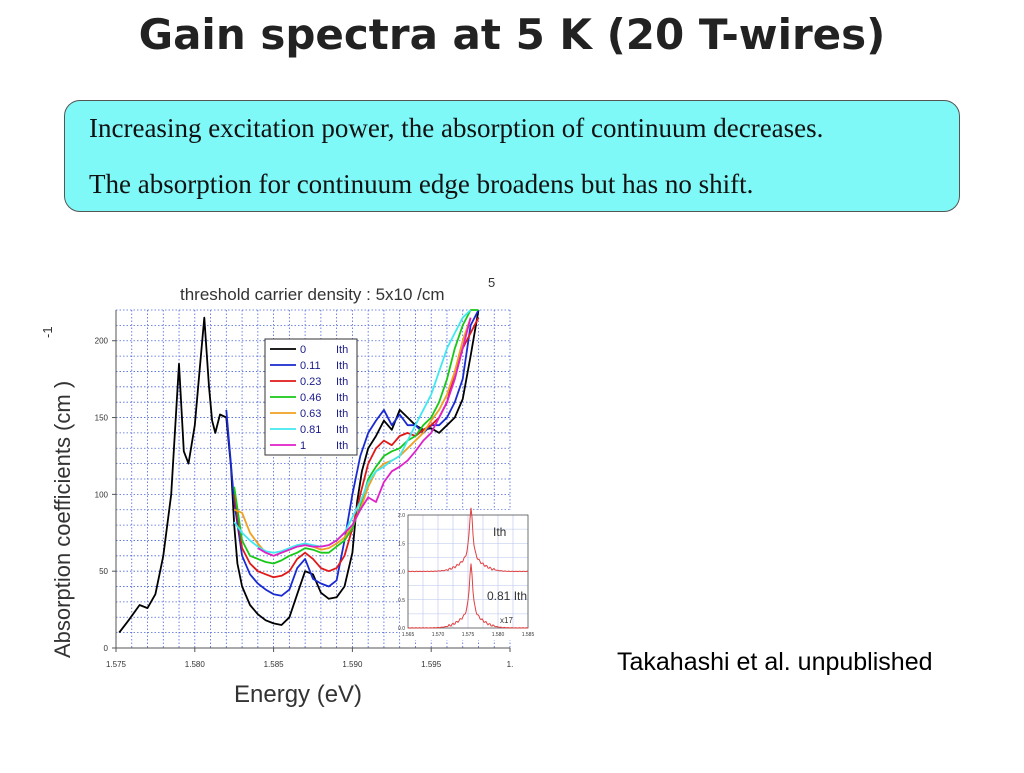 The width and height of the screenshot is (1024, 773). Describe the element at coordinates (102, 341) in the screenshot. I see `y-tick-label: 200` at that location.